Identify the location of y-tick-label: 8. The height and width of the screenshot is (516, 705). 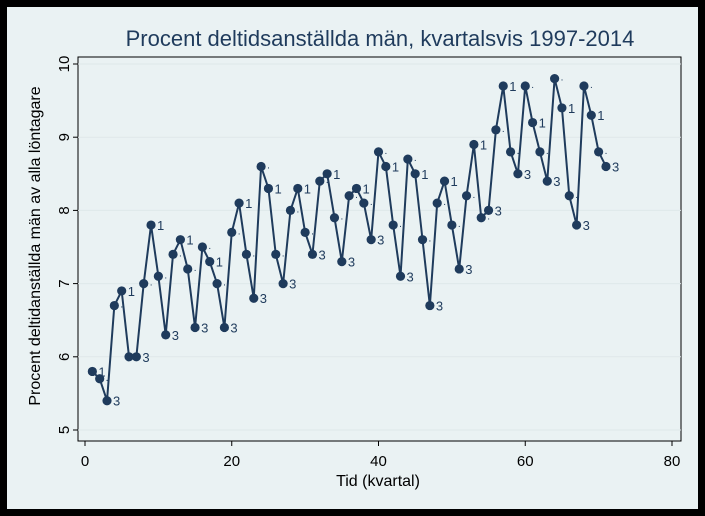
(64, 210).